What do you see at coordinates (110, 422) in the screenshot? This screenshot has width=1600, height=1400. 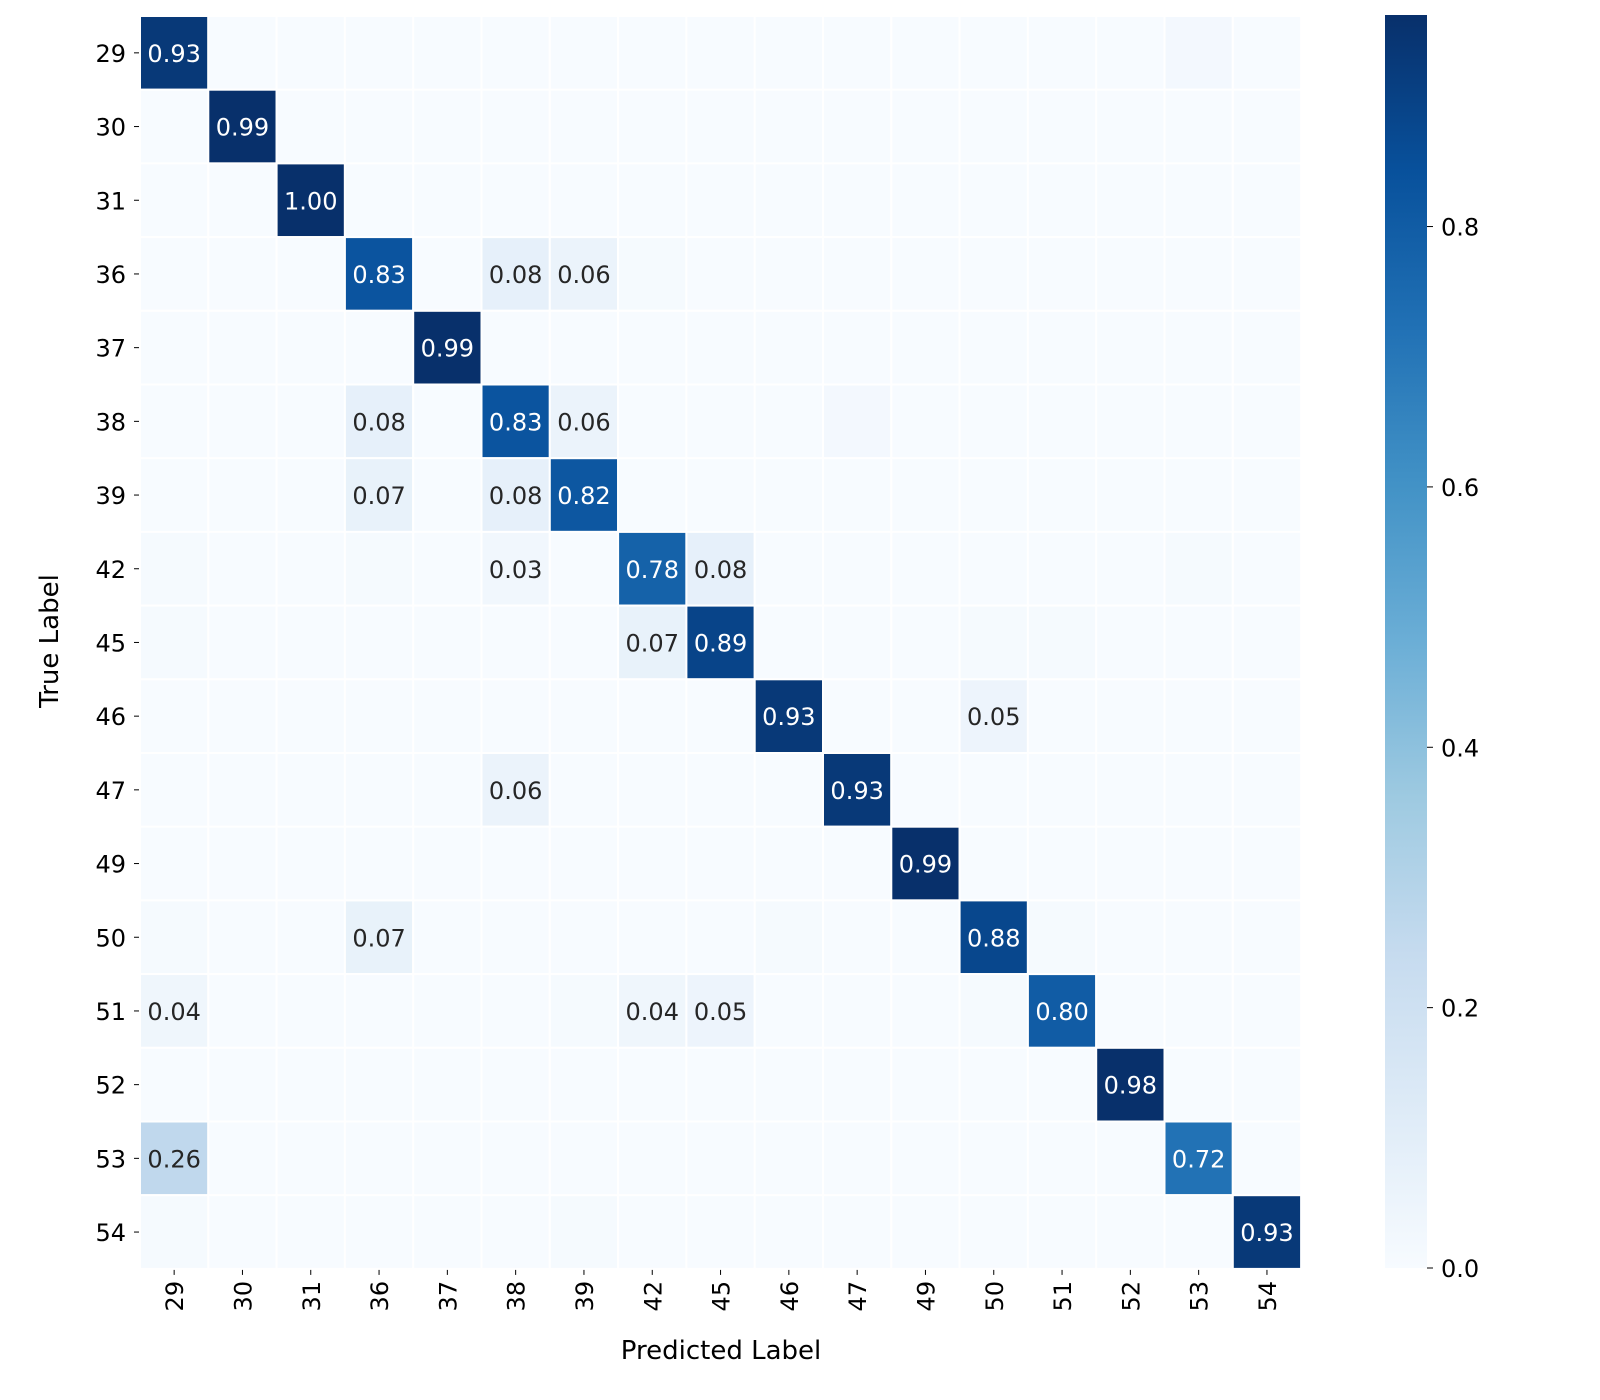 I see `y-tick-label: 38` at bounding box center [110, 422].